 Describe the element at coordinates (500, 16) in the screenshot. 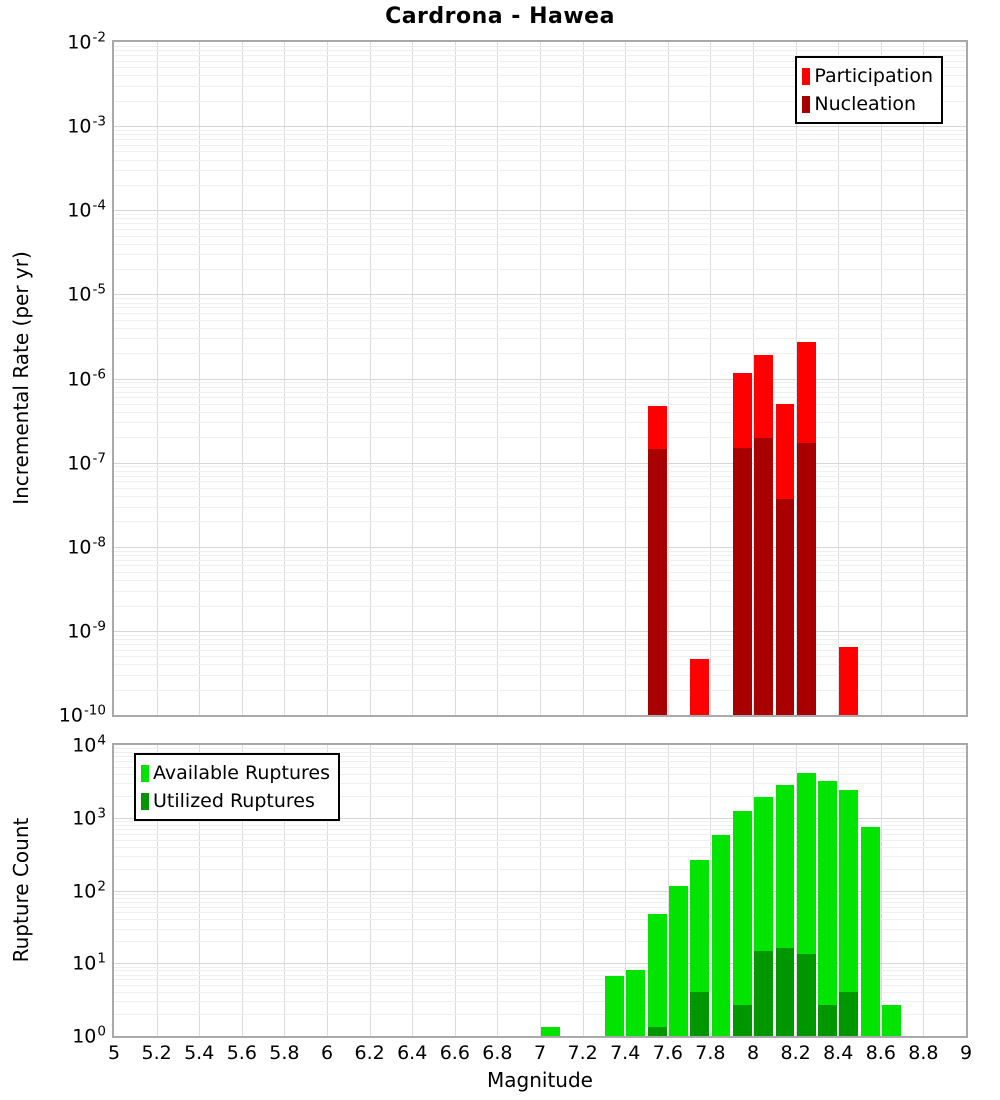

I see `chart-title: Cardrona - Hawea` at that location.